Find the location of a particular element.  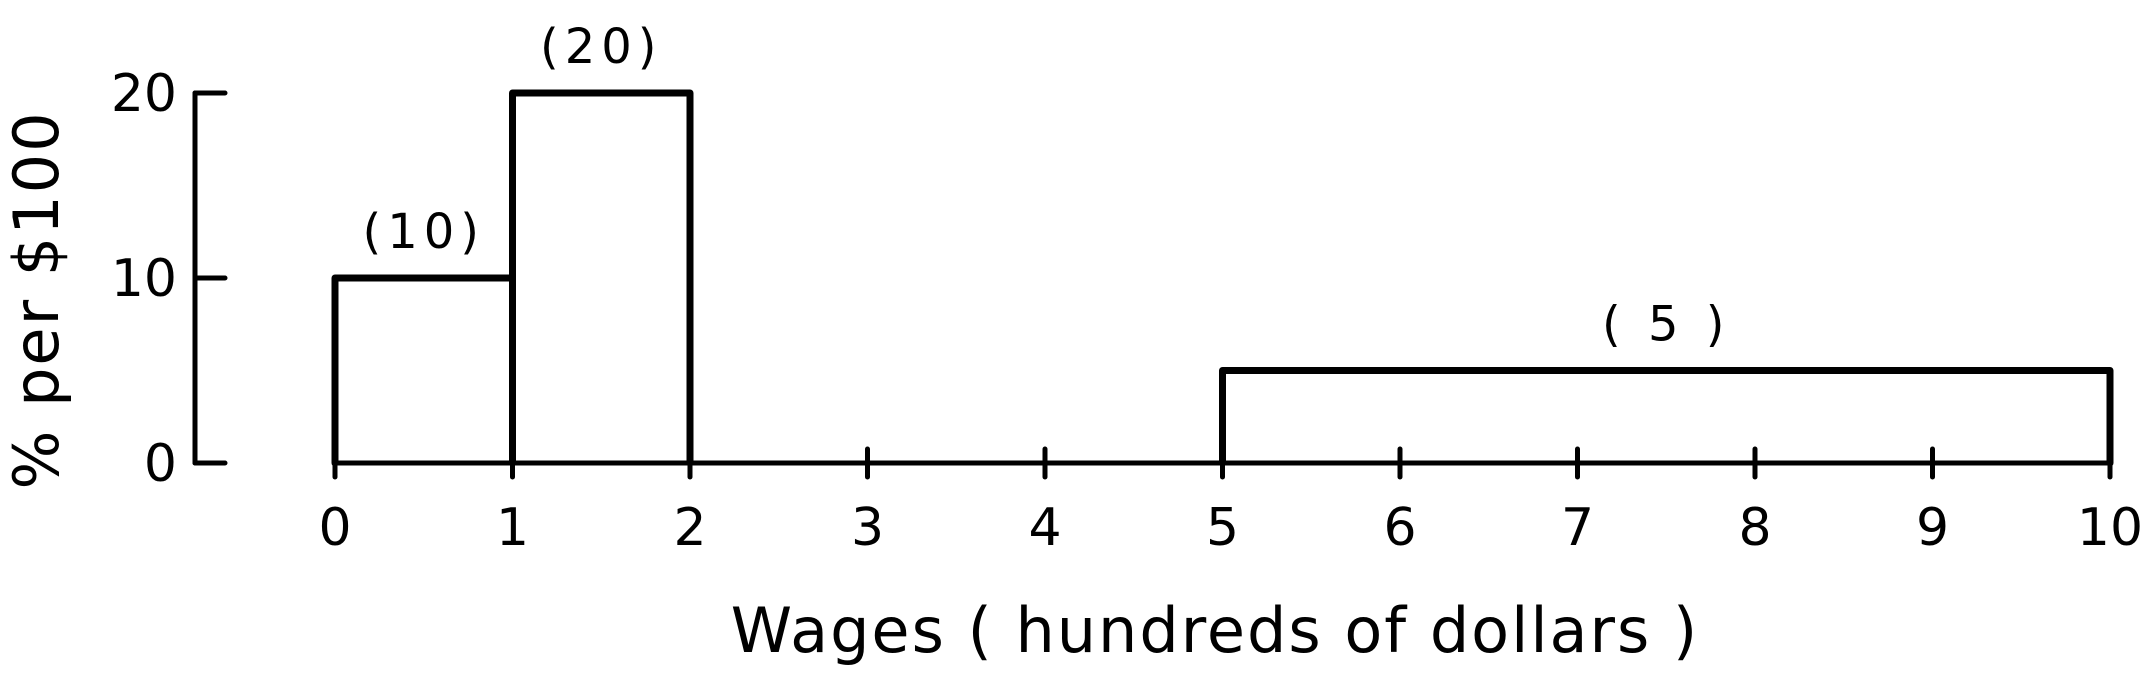

x-tick-label-3: 3 is located at coordinates (867, 528).